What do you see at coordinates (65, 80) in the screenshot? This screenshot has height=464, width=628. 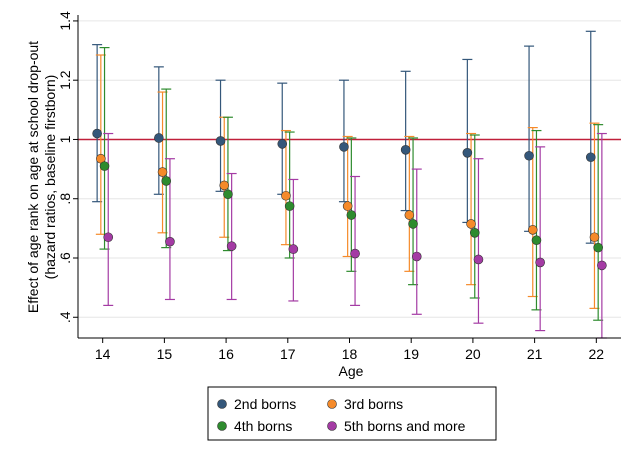 I see `y-tick-label-4: 1.2` at bounding box center [65, 80].